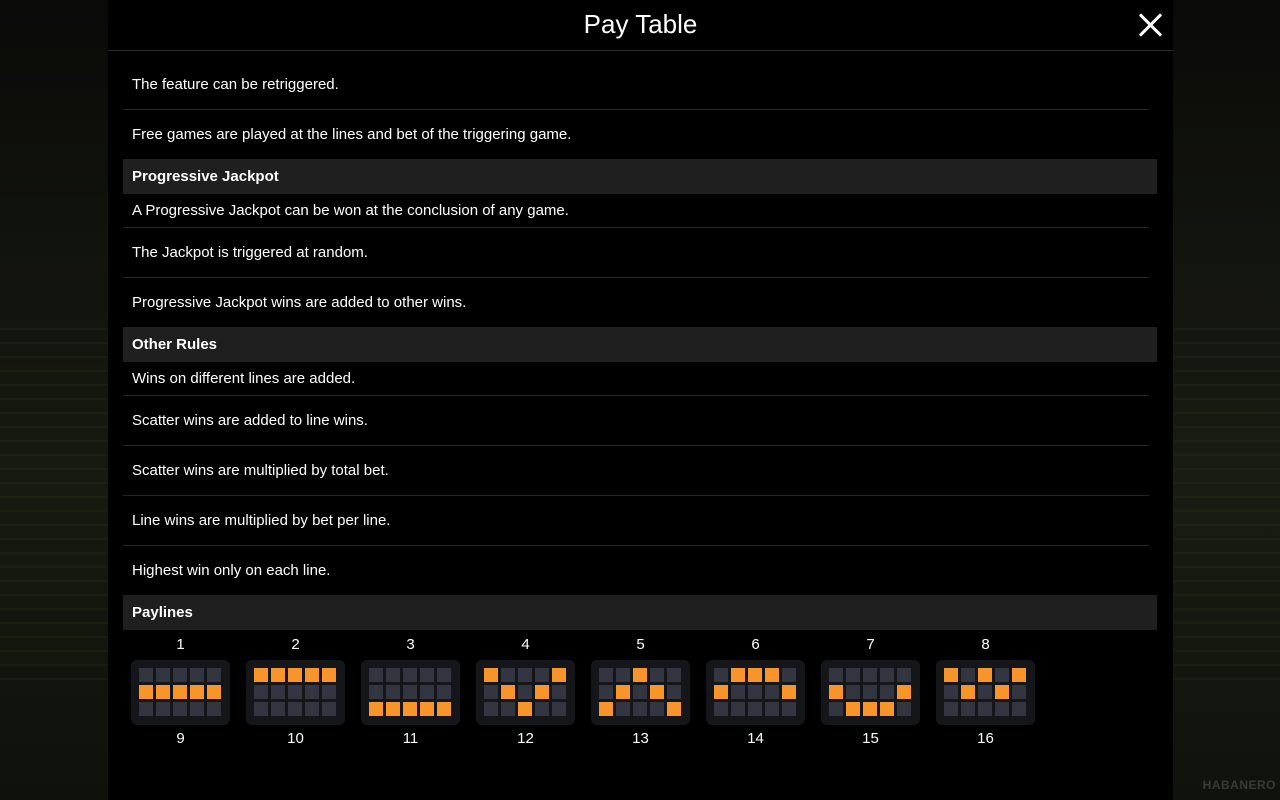 The width and height of the screenshot is (1280, 800). I want to click on page-title: Pay Table, so click(640, 24).